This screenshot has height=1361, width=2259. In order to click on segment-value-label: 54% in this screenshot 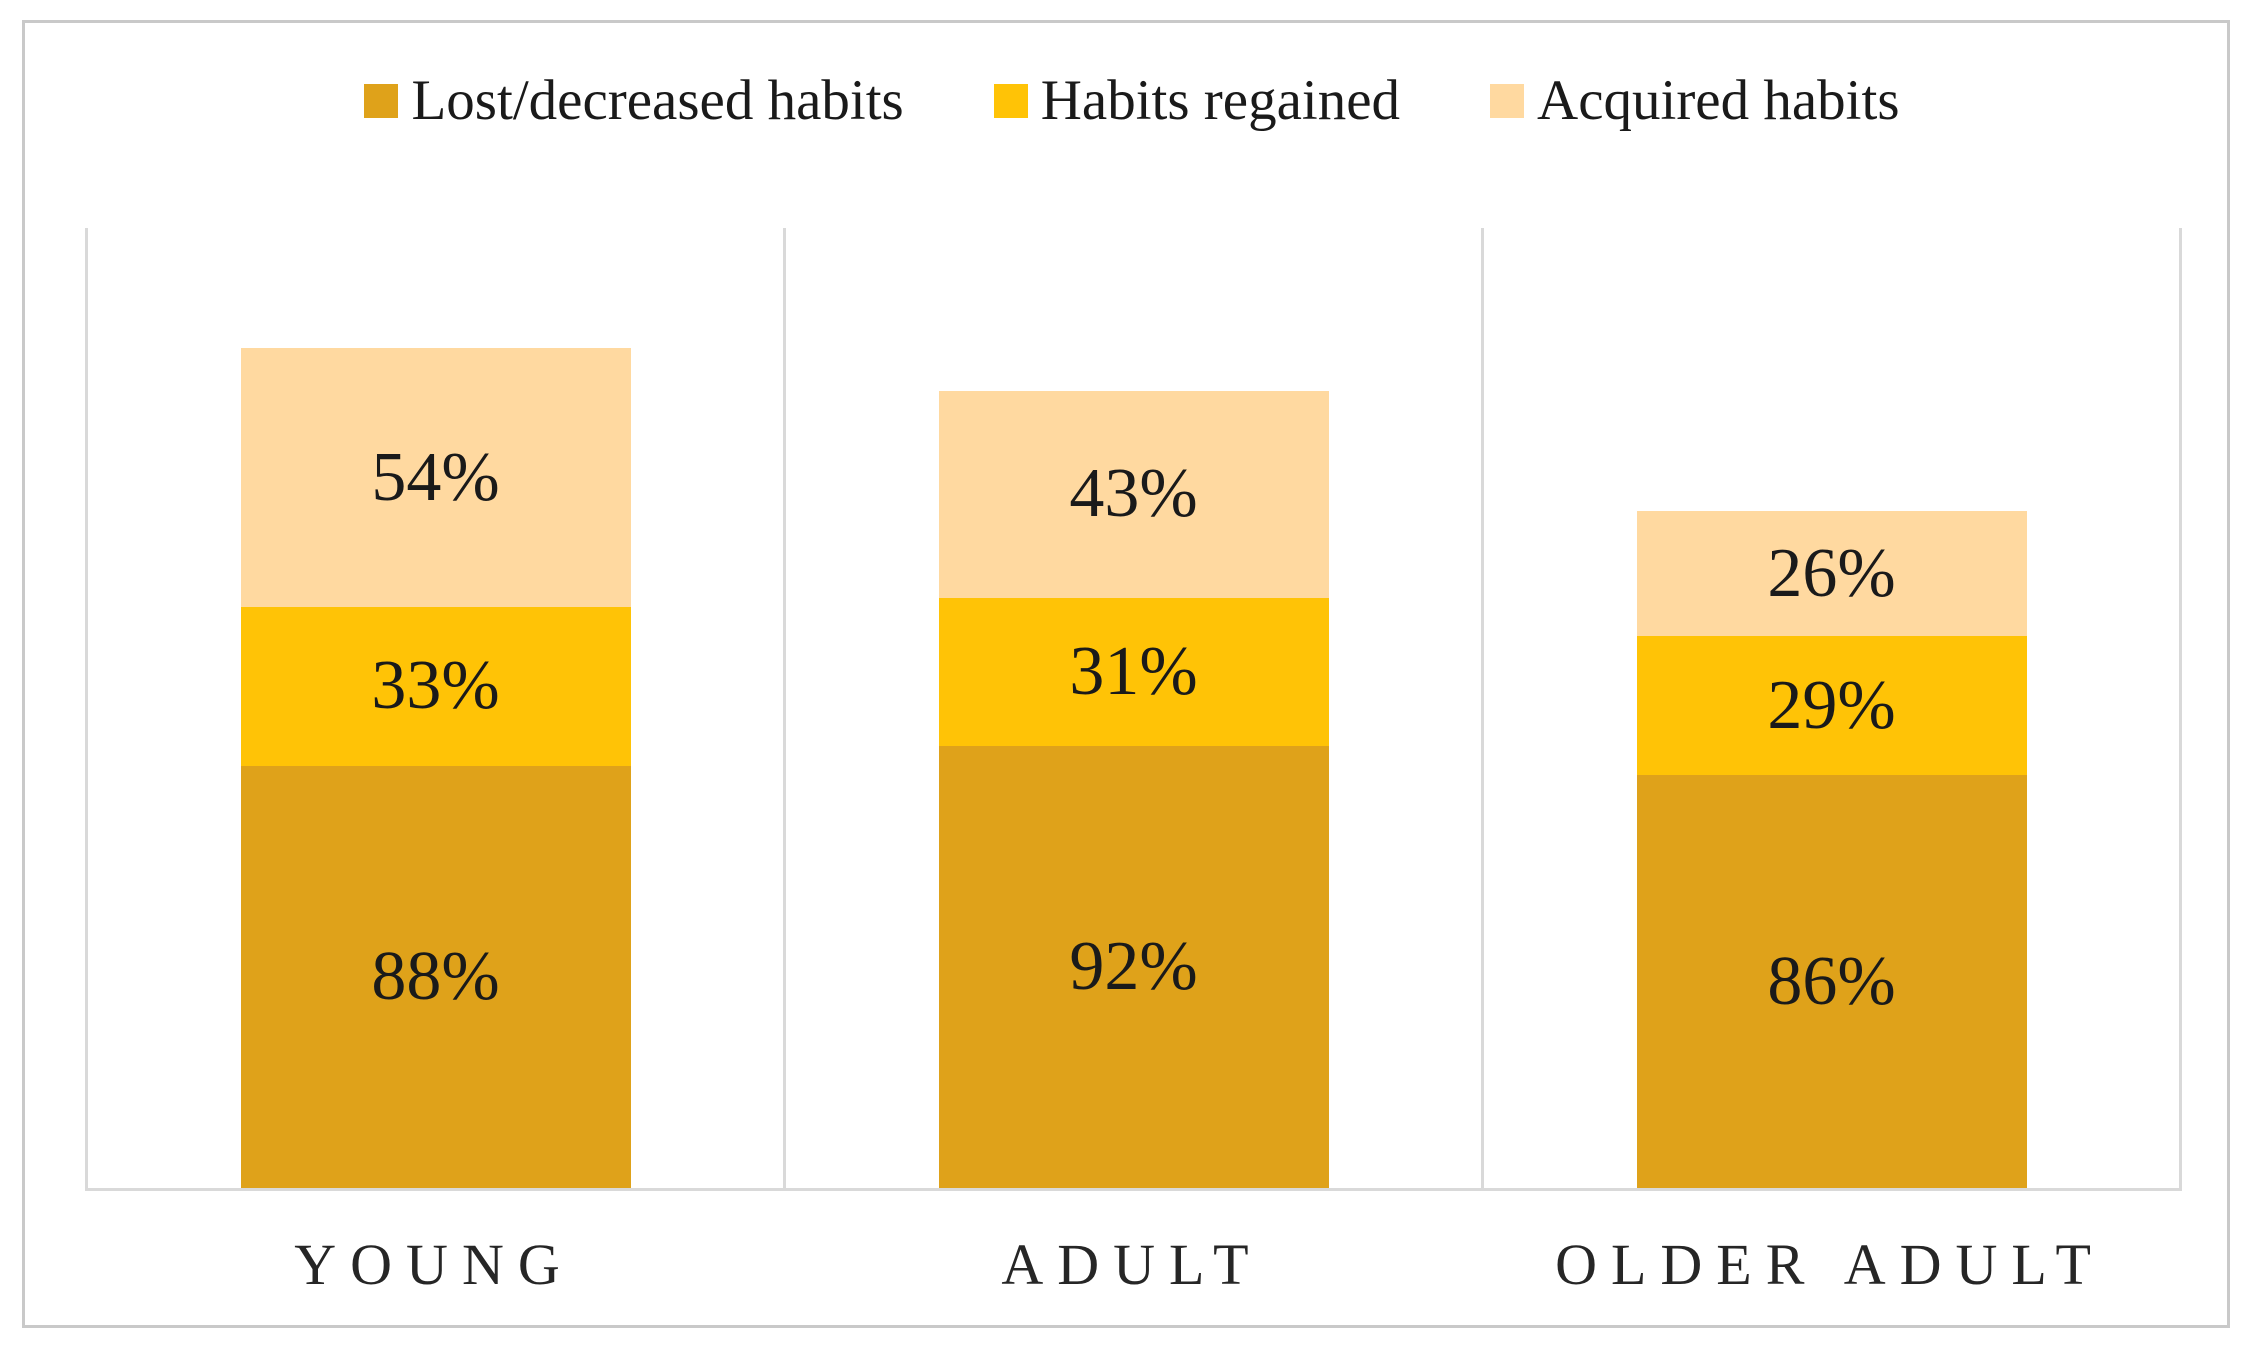, I will do `click(435, 477)`.